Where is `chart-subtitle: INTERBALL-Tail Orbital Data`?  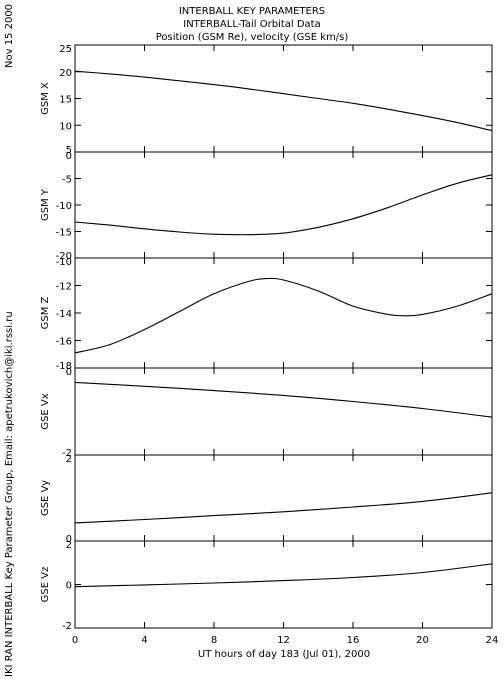
chart-subtitle: INTERBALL-Tail Orbital Data is located at coordinates (251, 24).